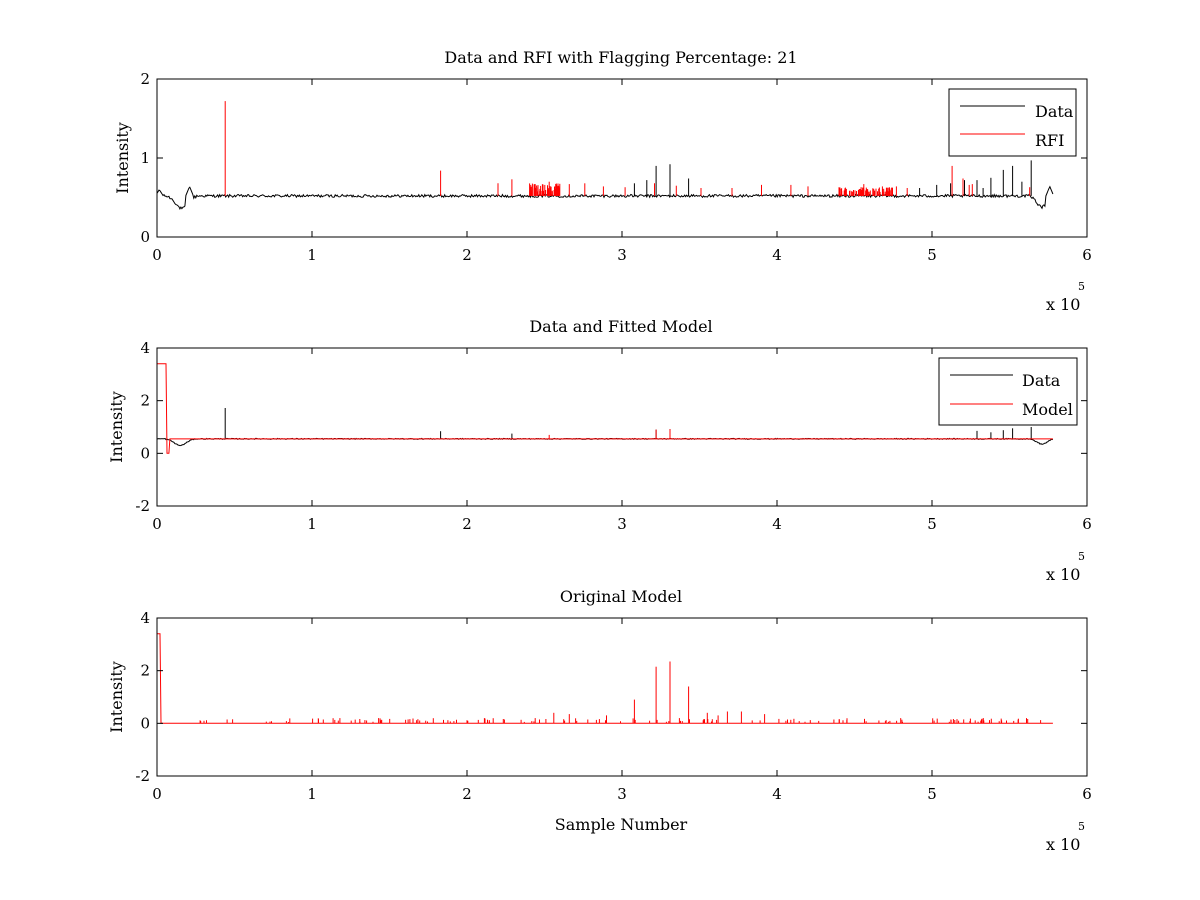 Image resolution: width=1200 pixels, height=900 pixels. What do you see at coordinates (605, 156) in the screenshot?
I see `panel-1-series-group` at bounding box center [605, 156].